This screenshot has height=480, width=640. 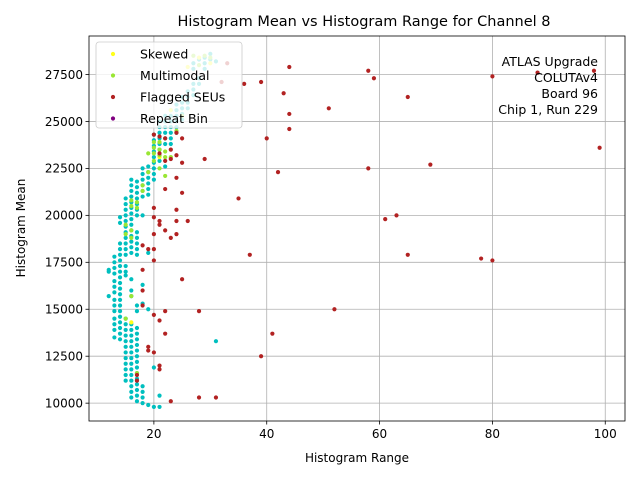 What do you see at coordinates (164, 54) in the screenshot?
I see `legend-label: Skewed` at bounding box center [164, 54].